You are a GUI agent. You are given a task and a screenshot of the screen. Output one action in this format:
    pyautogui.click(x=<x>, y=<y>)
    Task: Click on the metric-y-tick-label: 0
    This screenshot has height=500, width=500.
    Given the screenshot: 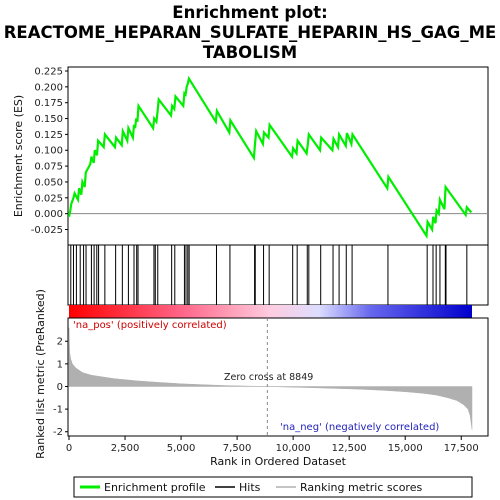 What is the action you would take?
    pyautogui.click(x=60, y=387)
    